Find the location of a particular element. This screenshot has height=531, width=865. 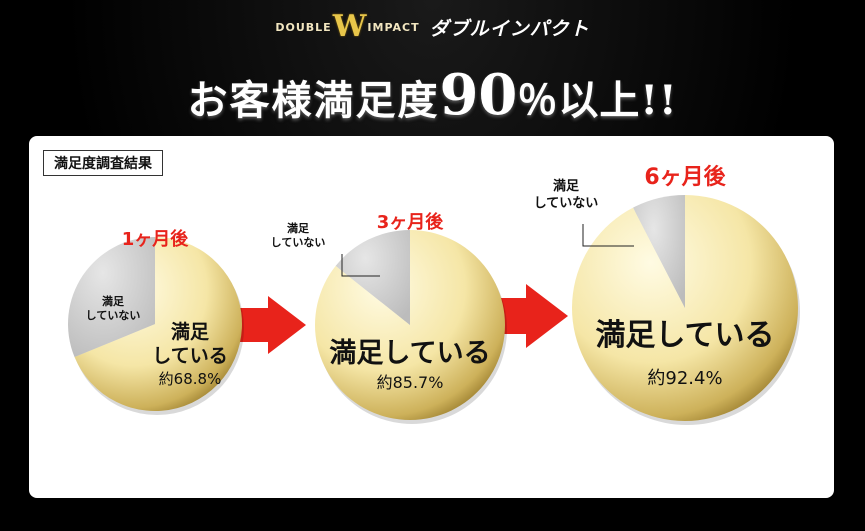

pie-3-leader-line is located at coordinates (608, 235).